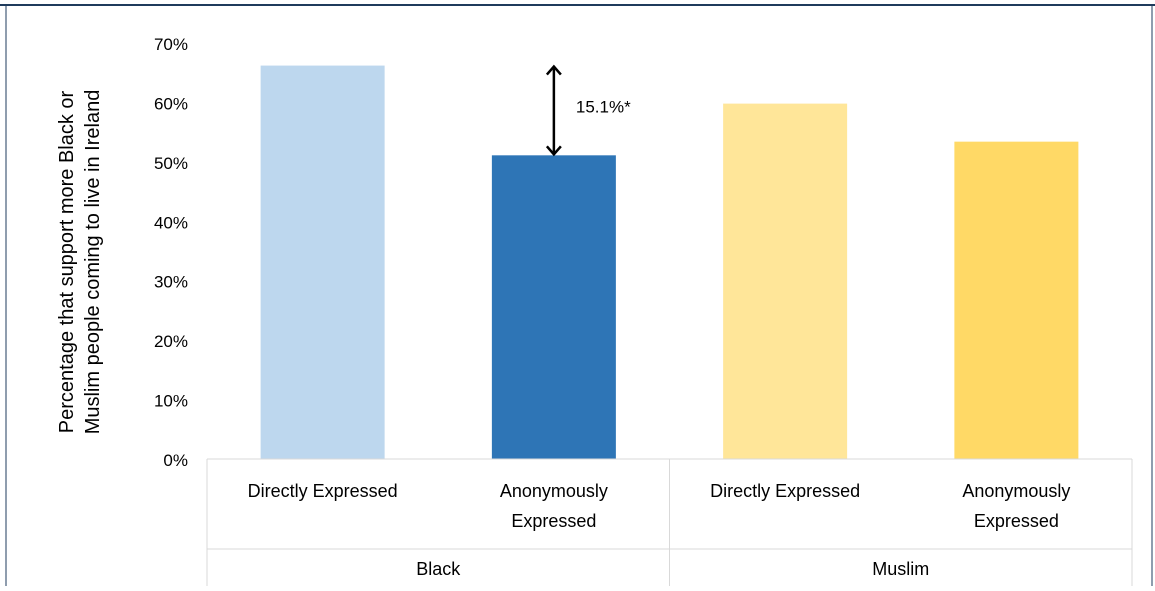 The height and width of the screenshot is (591, 1155). What do you see at coordinates (171, 163) in the screenshot?
I see `y-tick-label: 50%` at bounding box center [171, 163].